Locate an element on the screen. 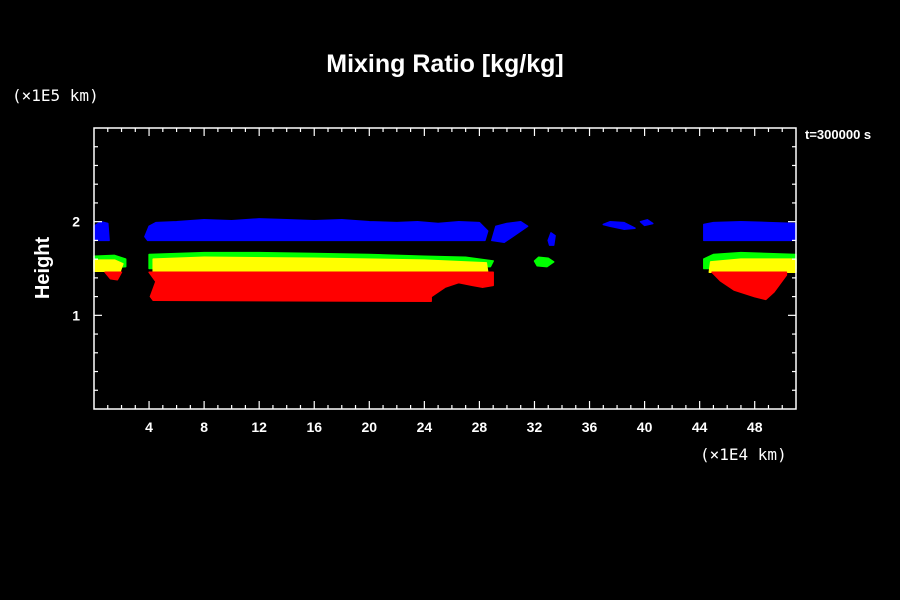 Image resolution: width=900 pixels, height=600 pixels. y-tick-label: 2 is located at coordinates (76, 222).